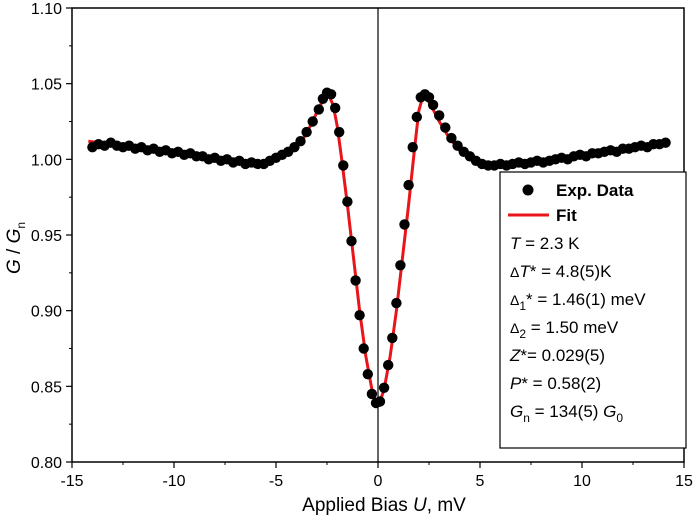 Image resolution: width=700 pixels, height=522 pixels. Describe the element at coordinates (561, 271) in the screenshot. I see `fit-parameter: ΔT* = 4.8(5)K` at that location.